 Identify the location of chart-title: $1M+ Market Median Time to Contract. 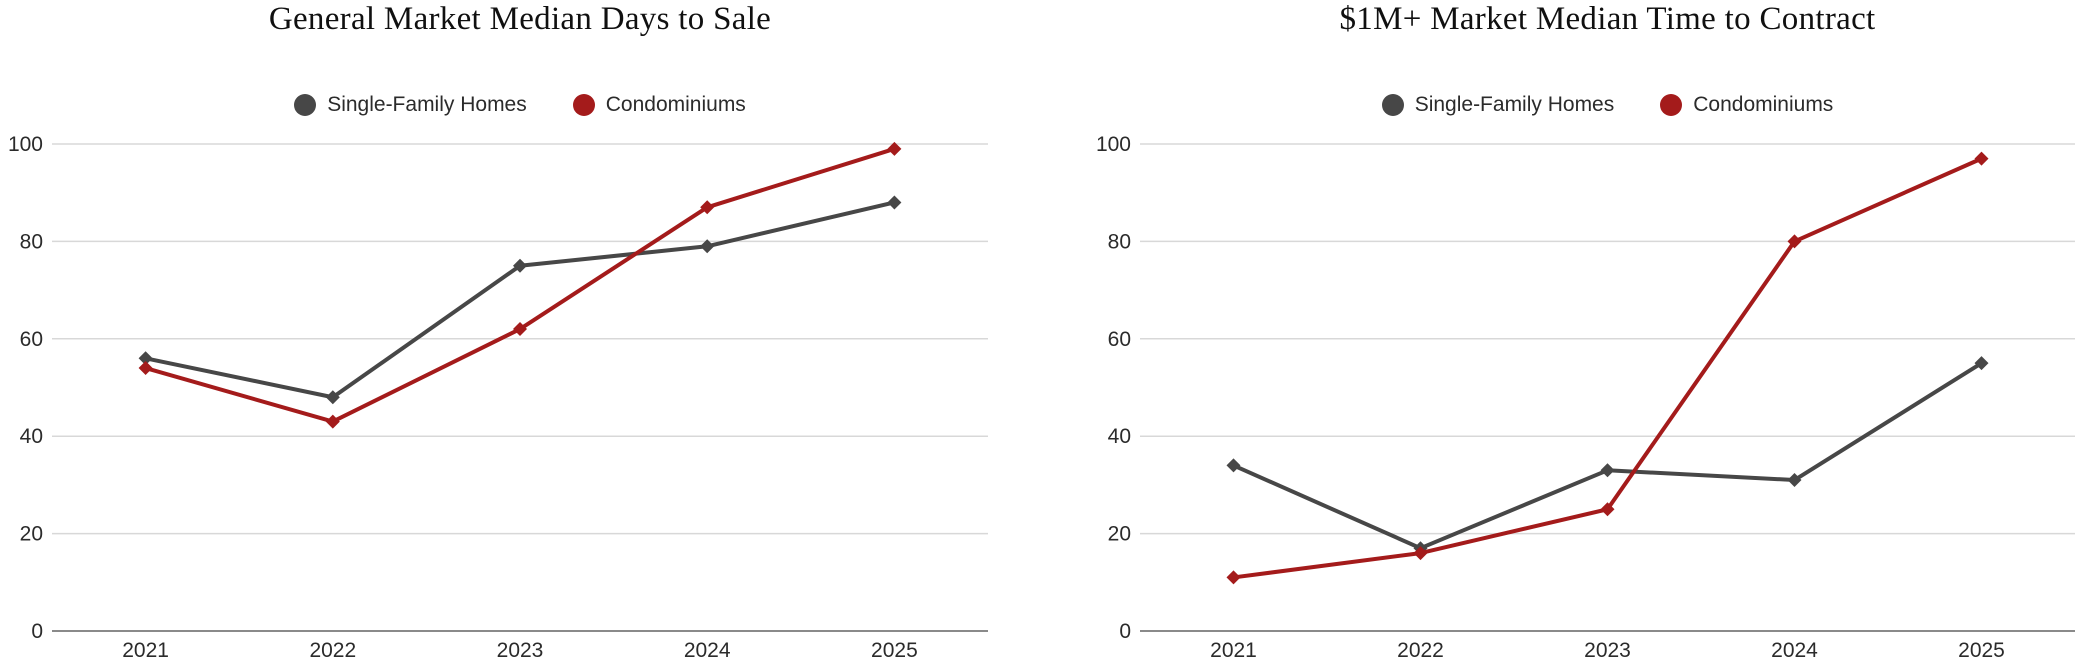
(1607, 19).